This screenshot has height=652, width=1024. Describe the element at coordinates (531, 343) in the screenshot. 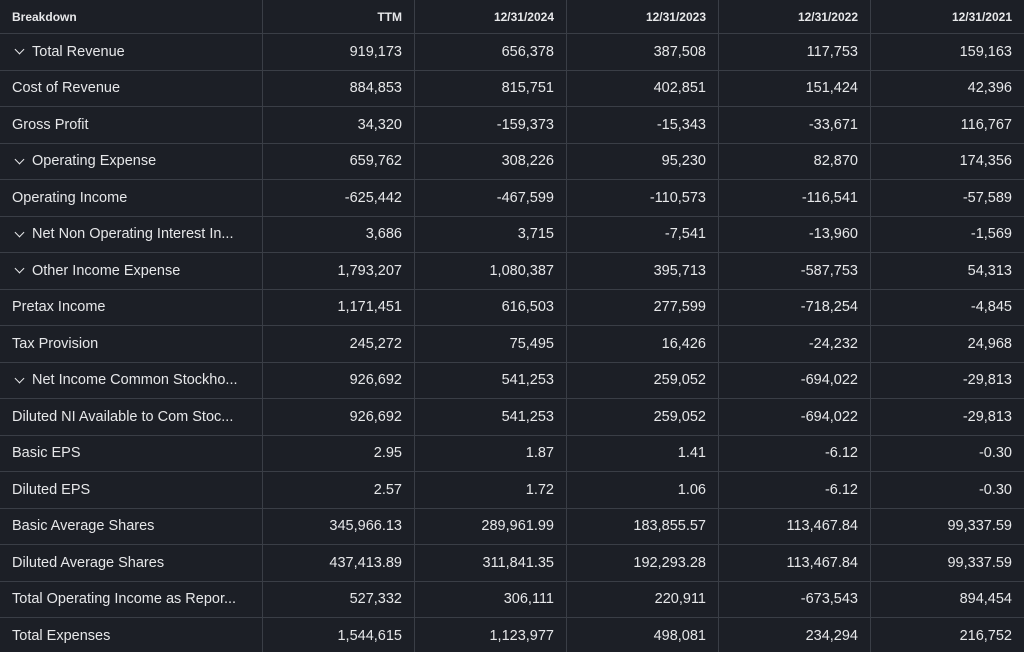

I see `value-text: 75,495` at that location.